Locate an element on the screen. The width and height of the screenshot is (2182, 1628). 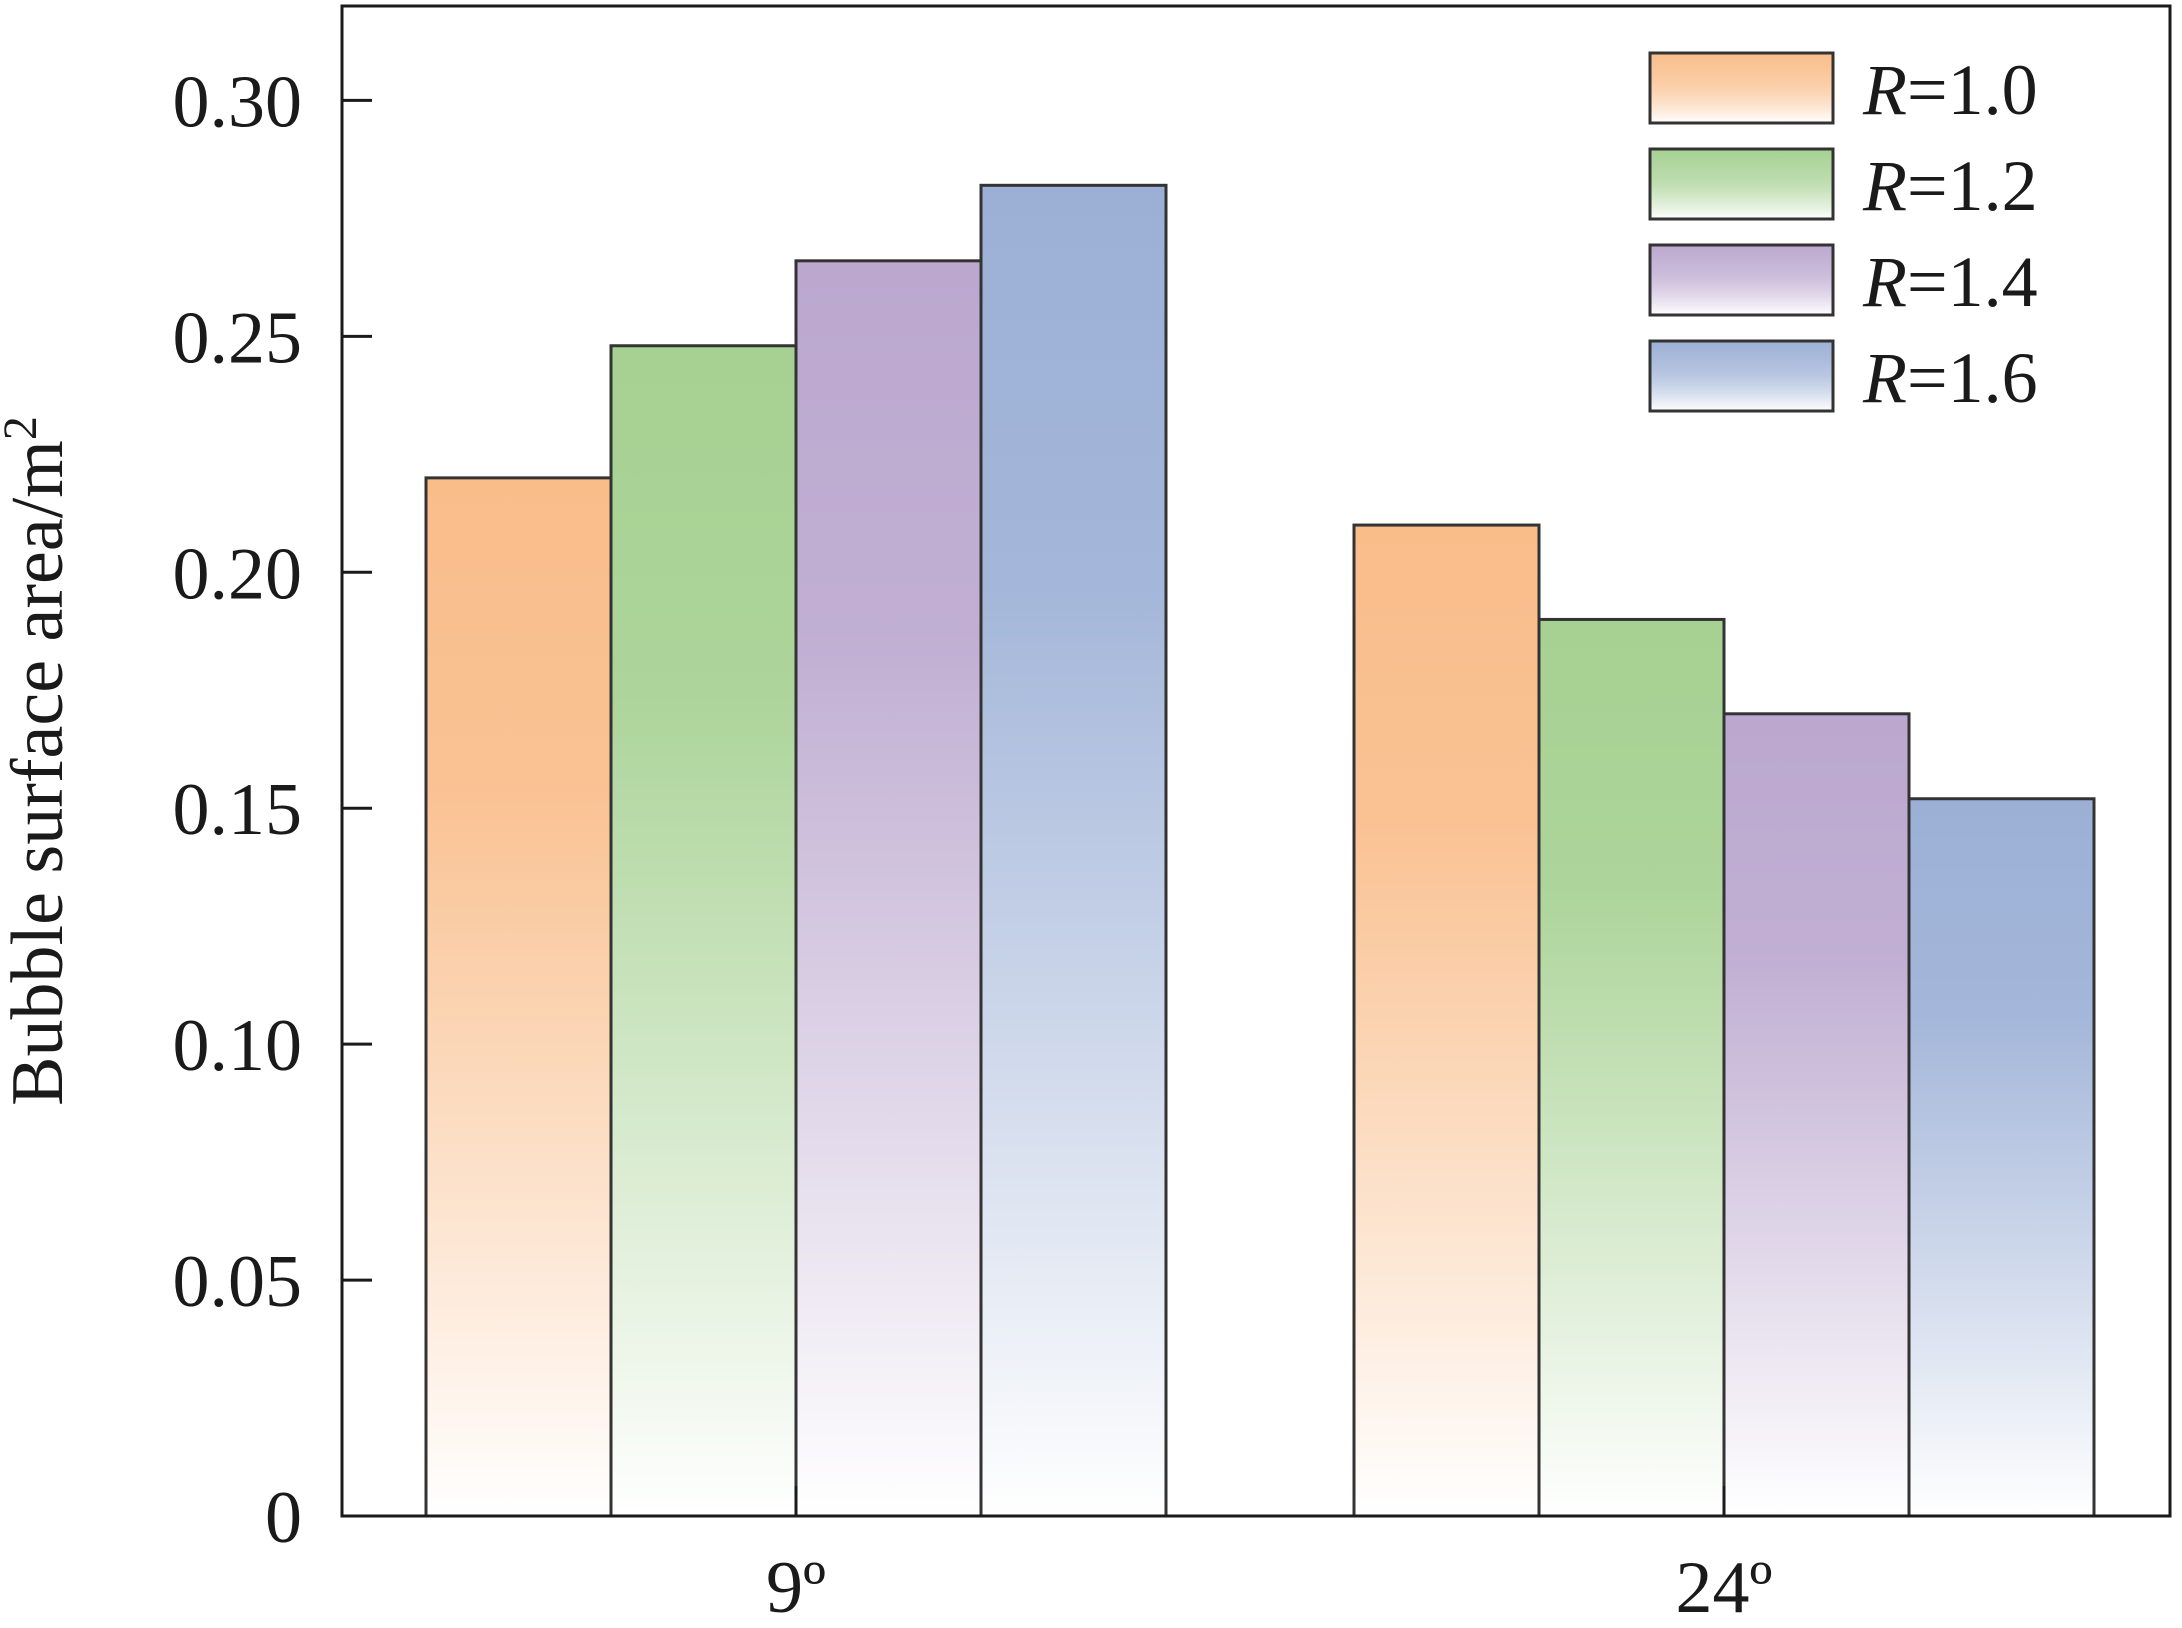
x-tick-label: 24º is located at coordinates (1724, 1587).